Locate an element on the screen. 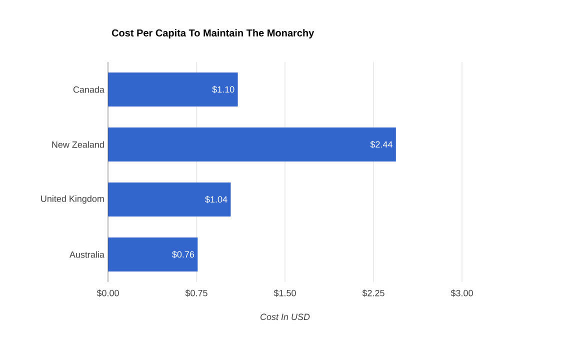 This screenshot has height=348, width=570. data-label: $1.10 is located at coordinates (223, 90).